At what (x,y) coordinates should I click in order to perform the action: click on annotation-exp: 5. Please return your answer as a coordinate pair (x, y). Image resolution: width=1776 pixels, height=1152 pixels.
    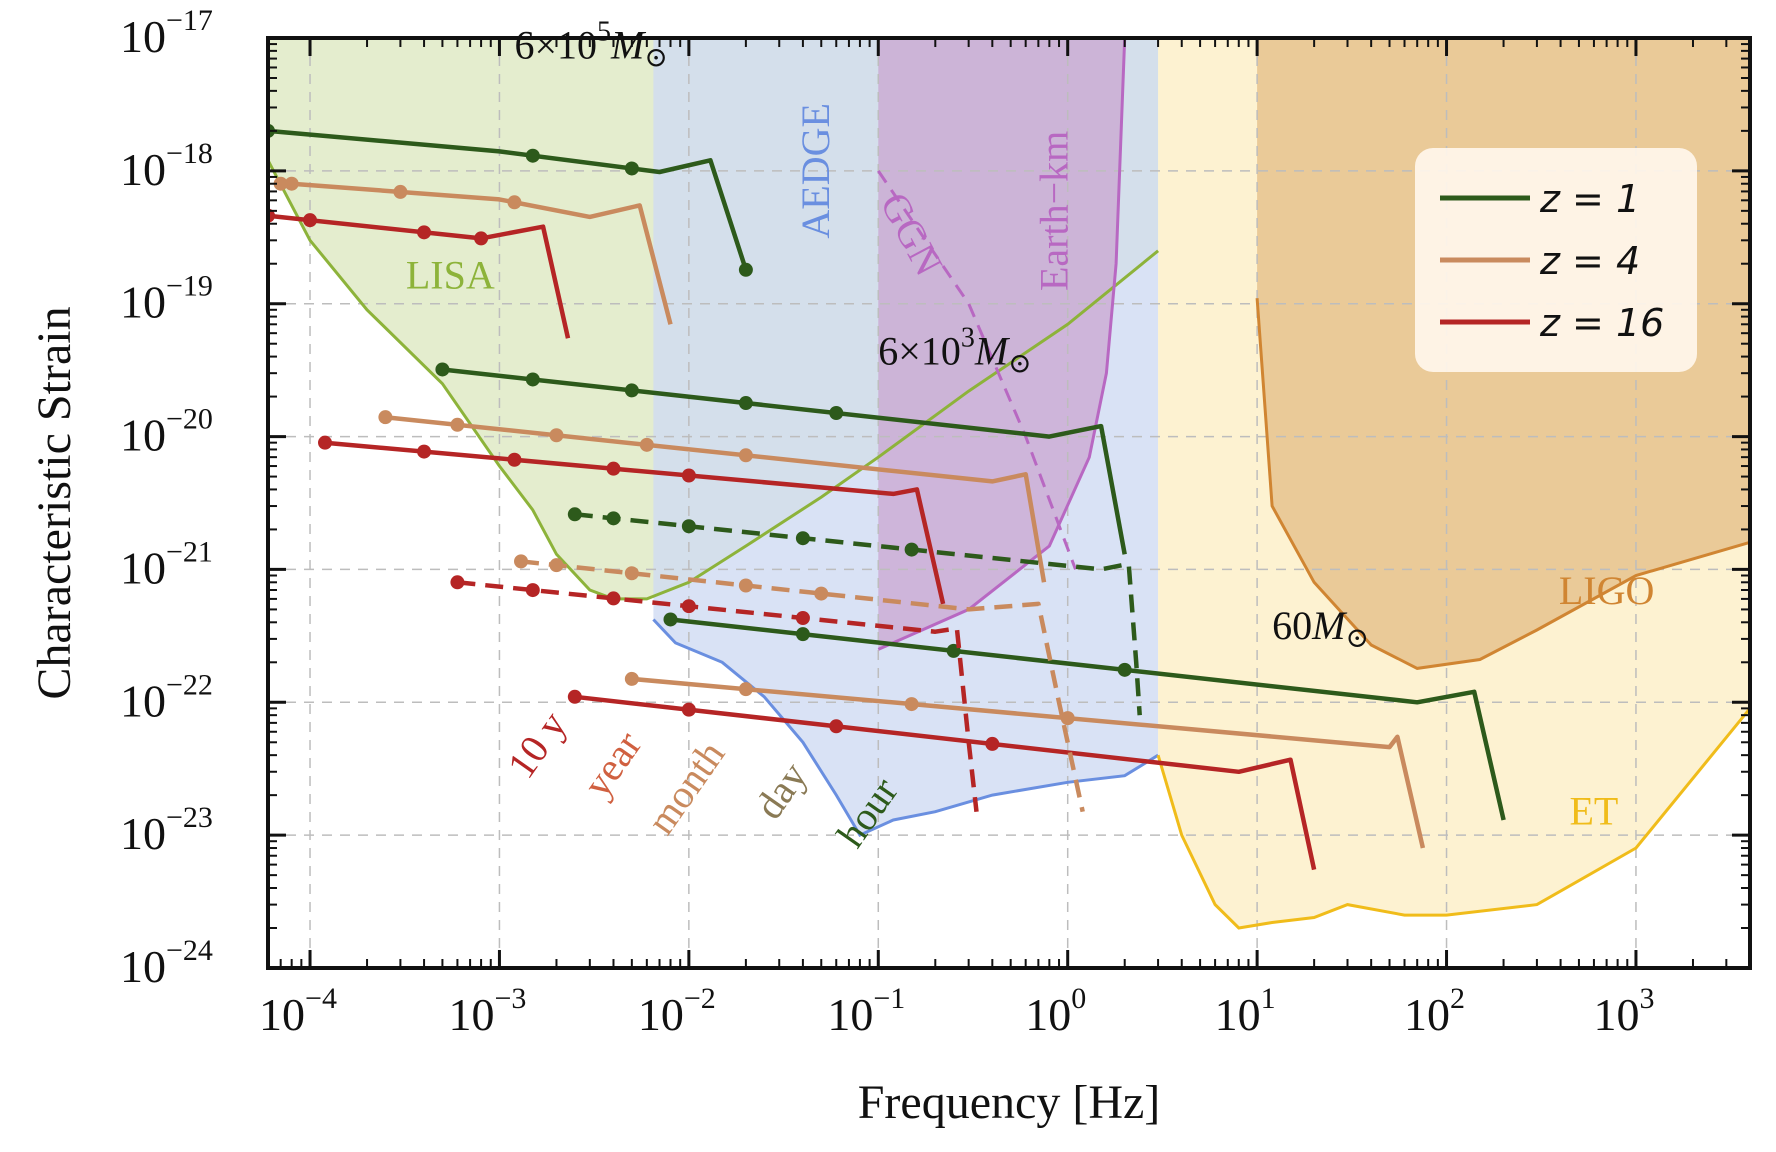
    Looking at the image, I should click on (604, 32).